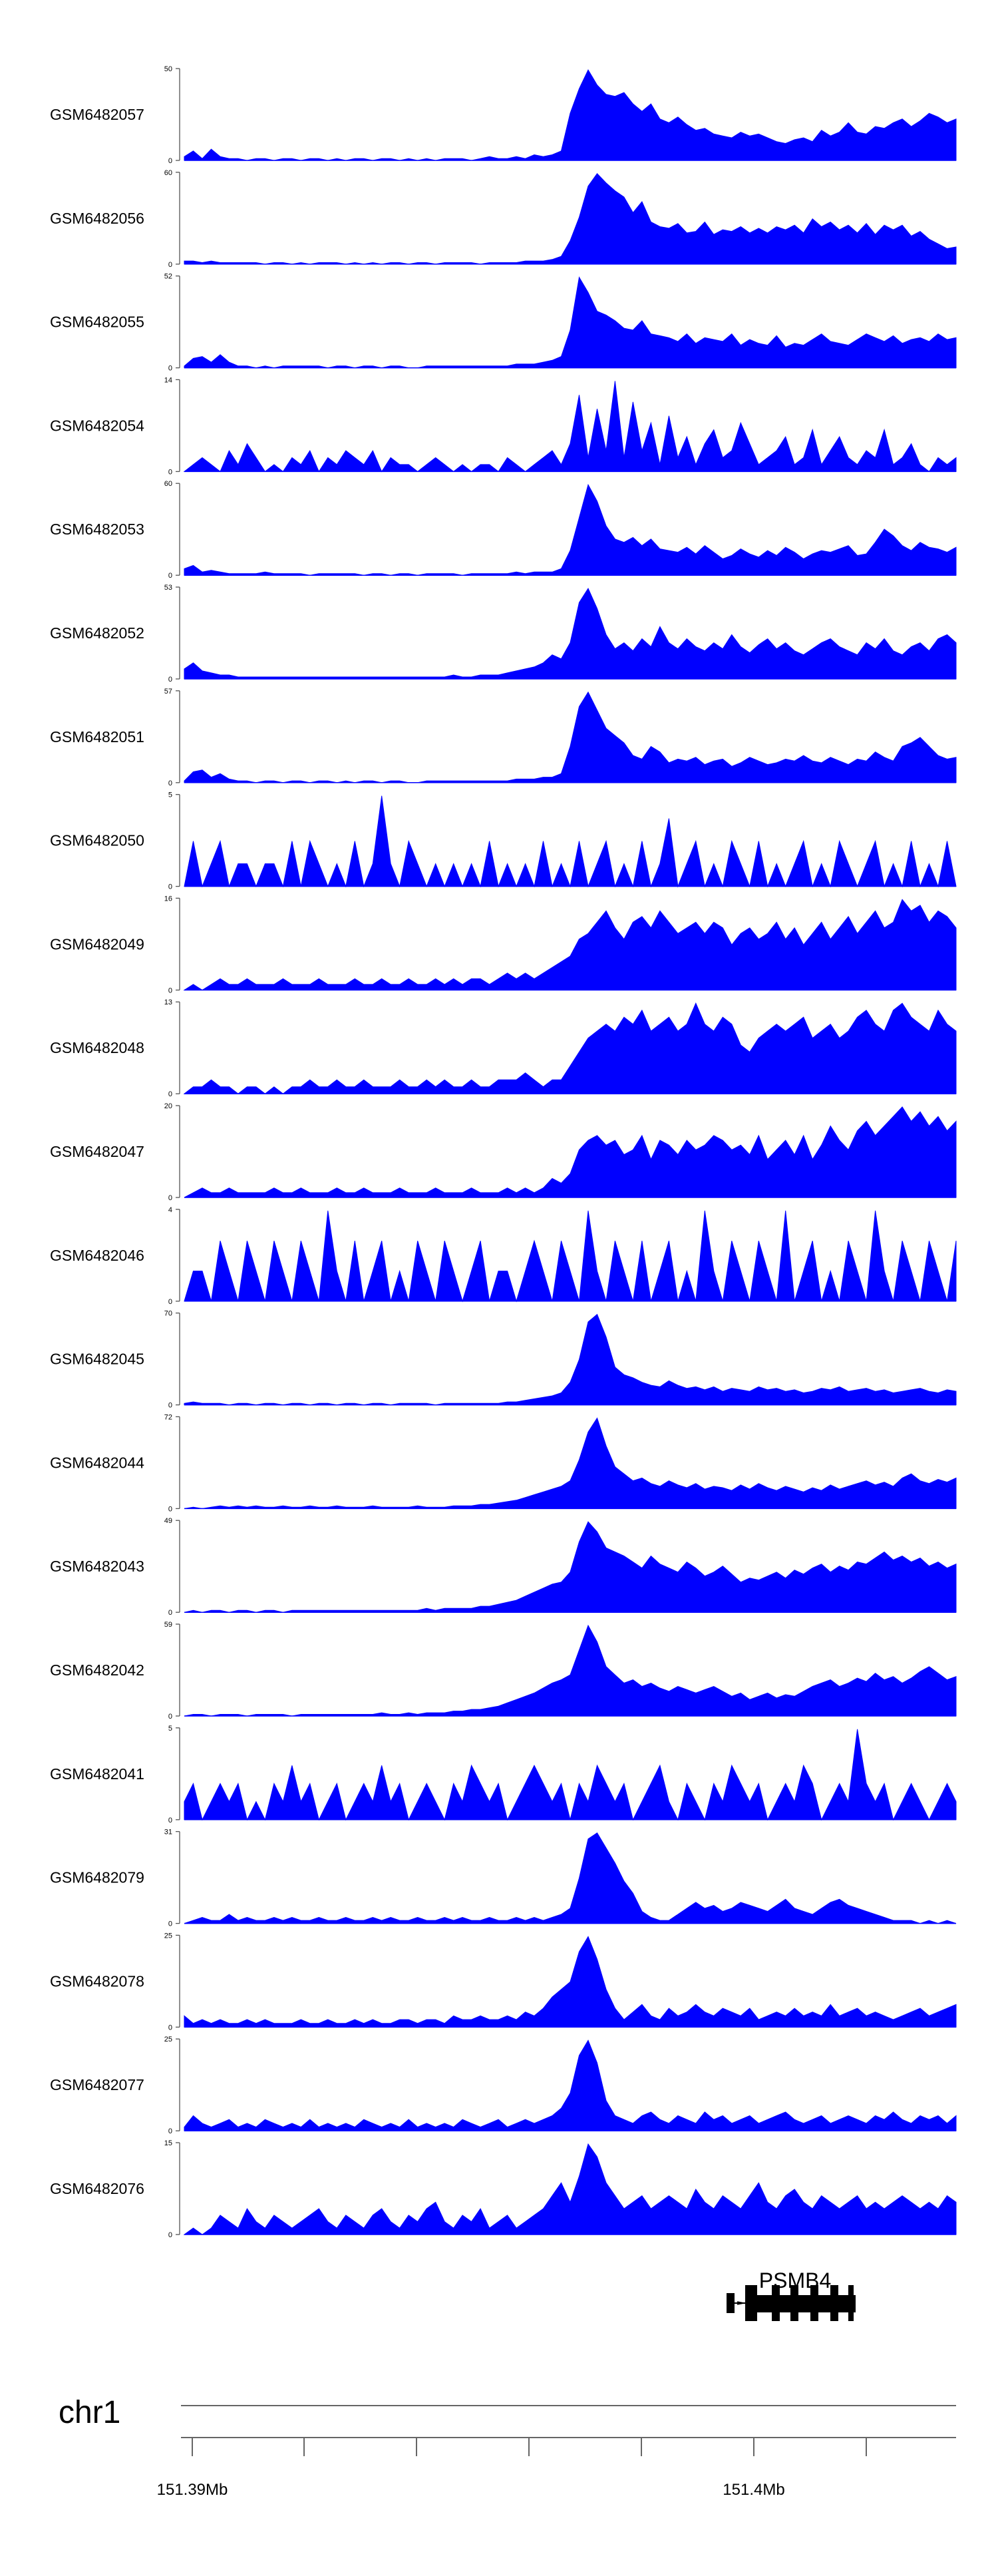  Describe the element at coordinates (97, 2188) in the screenshot. I see `track-label: GSM6482076` at that location.